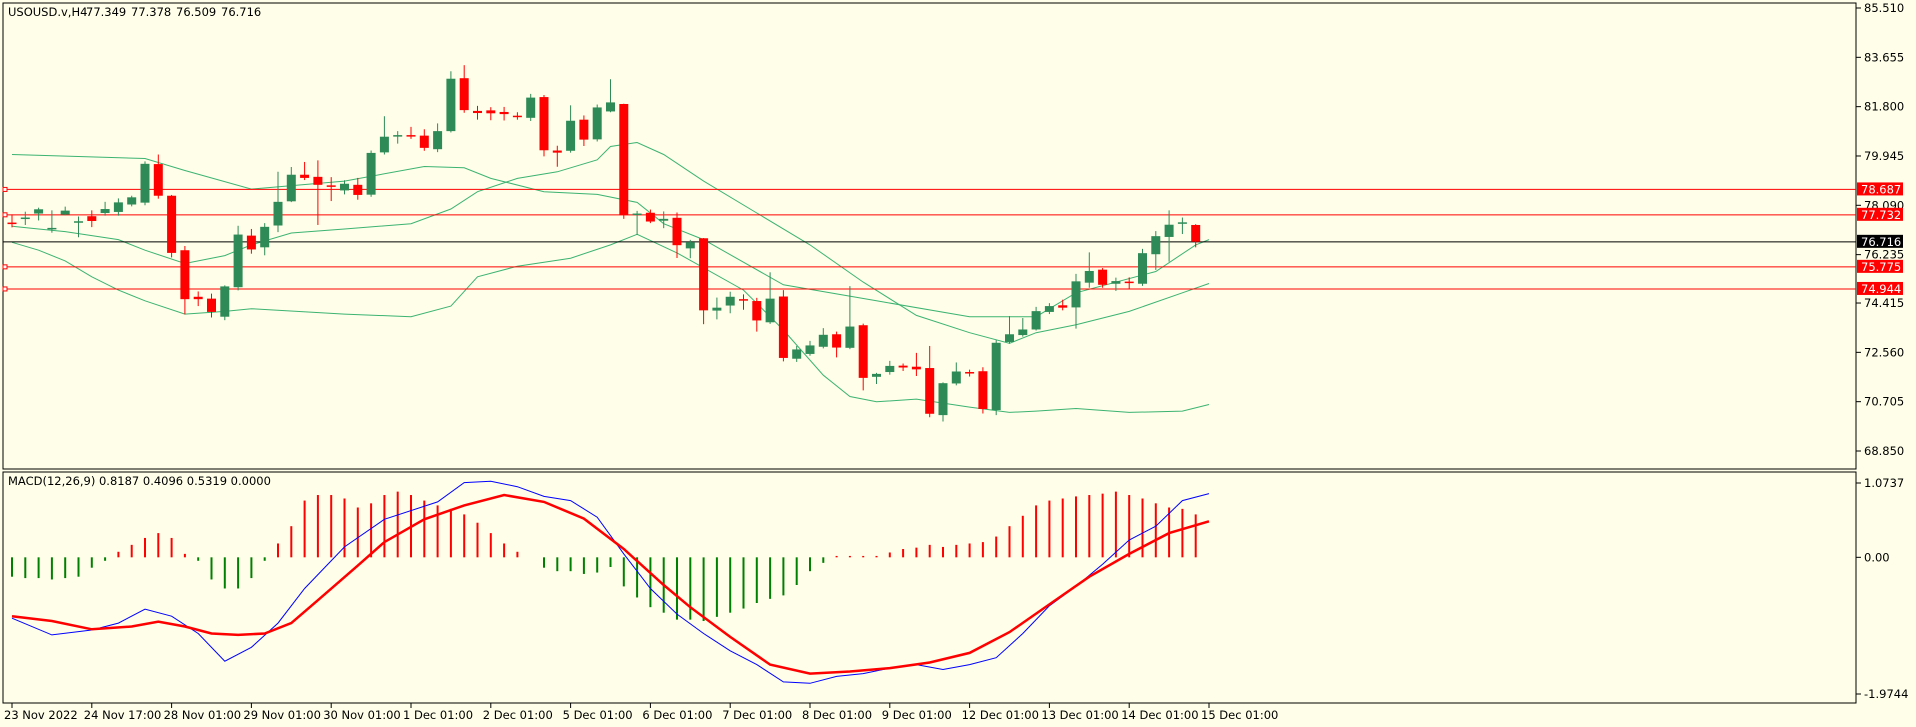  I want to click on time-tick-label: 30 Nov 01:00, so click(362, 715).